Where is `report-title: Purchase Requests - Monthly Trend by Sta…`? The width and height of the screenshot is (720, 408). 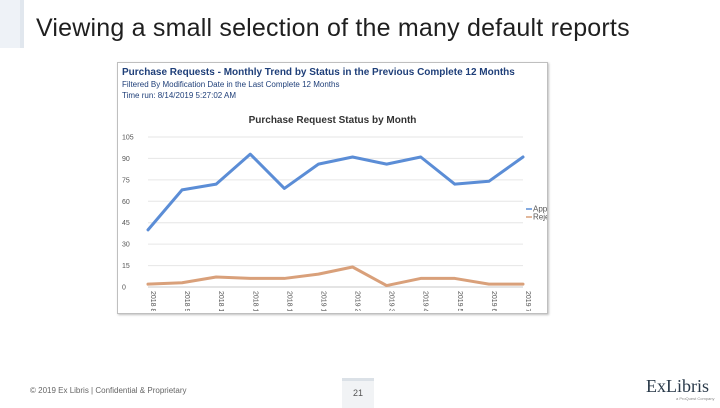
report-title: Purchase Requests - Monthly Trend by Sta… is located at coordinates (318, 72).